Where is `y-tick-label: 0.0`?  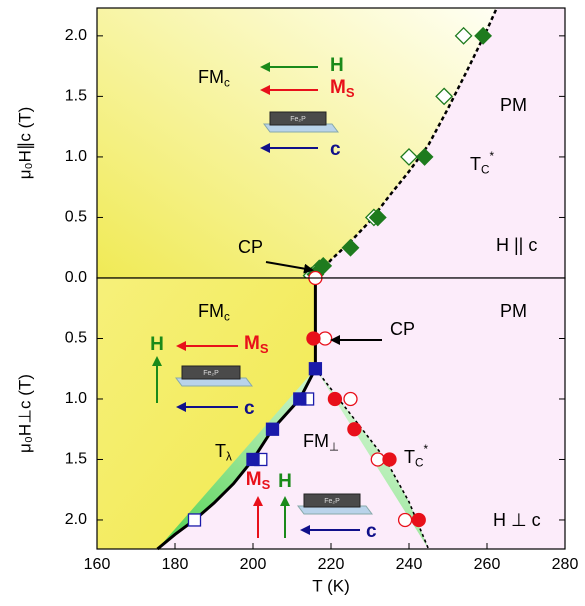 y-tick-label: 0.0 is located at coordinates (76, 277).